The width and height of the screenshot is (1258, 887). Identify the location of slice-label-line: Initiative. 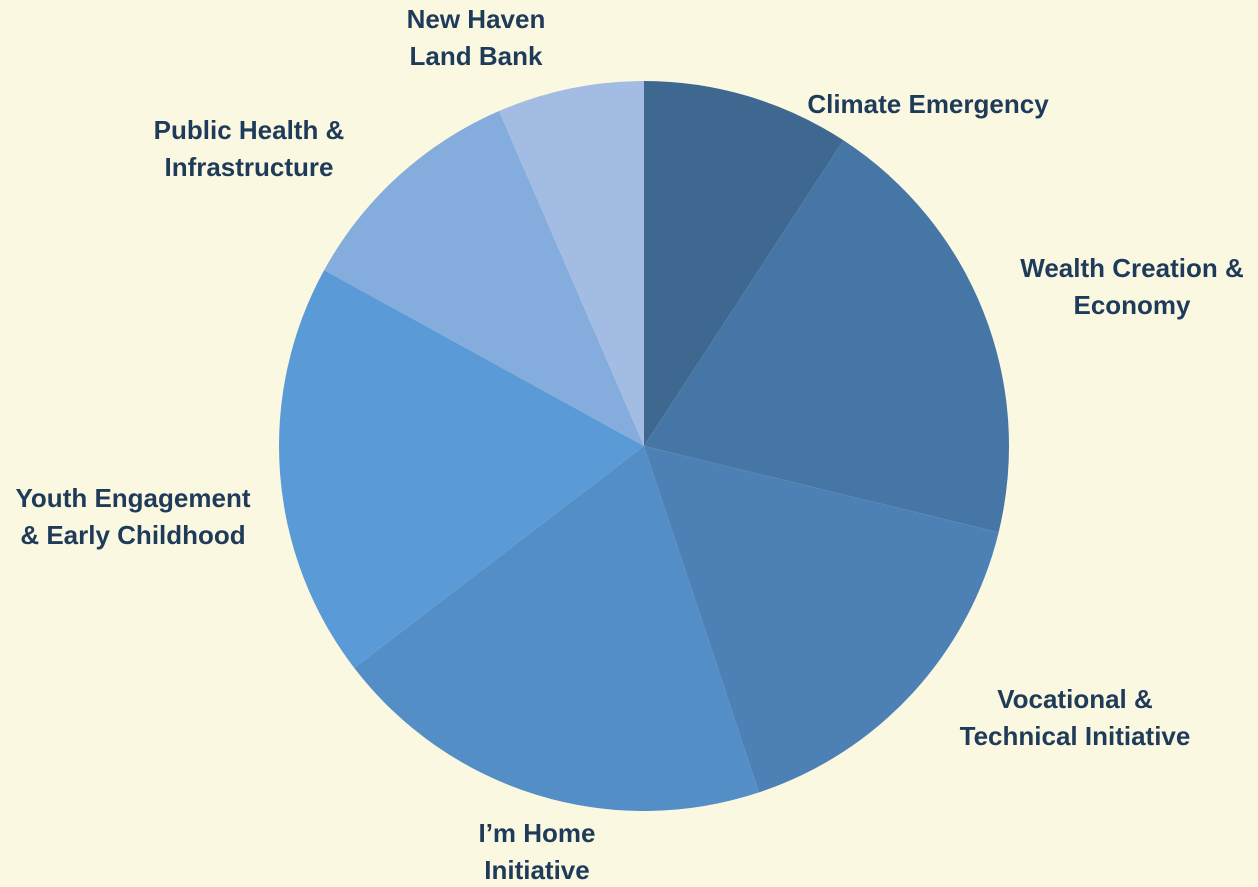
(536, 870).